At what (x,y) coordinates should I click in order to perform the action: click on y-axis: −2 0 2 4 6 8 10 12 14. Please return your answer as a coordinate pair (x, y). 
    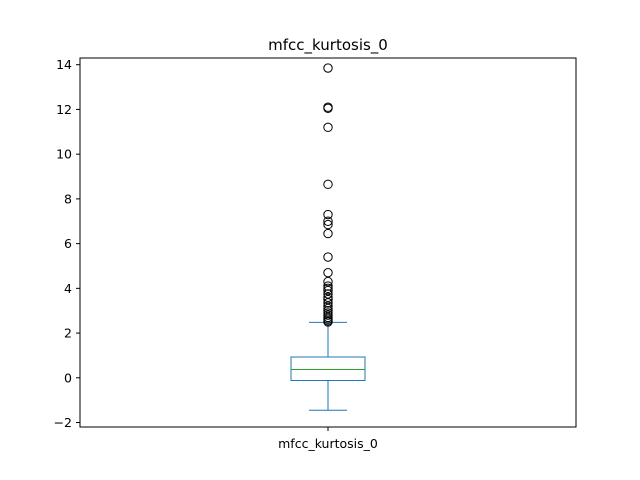
    Looking at the image, I should click on (67, 243).